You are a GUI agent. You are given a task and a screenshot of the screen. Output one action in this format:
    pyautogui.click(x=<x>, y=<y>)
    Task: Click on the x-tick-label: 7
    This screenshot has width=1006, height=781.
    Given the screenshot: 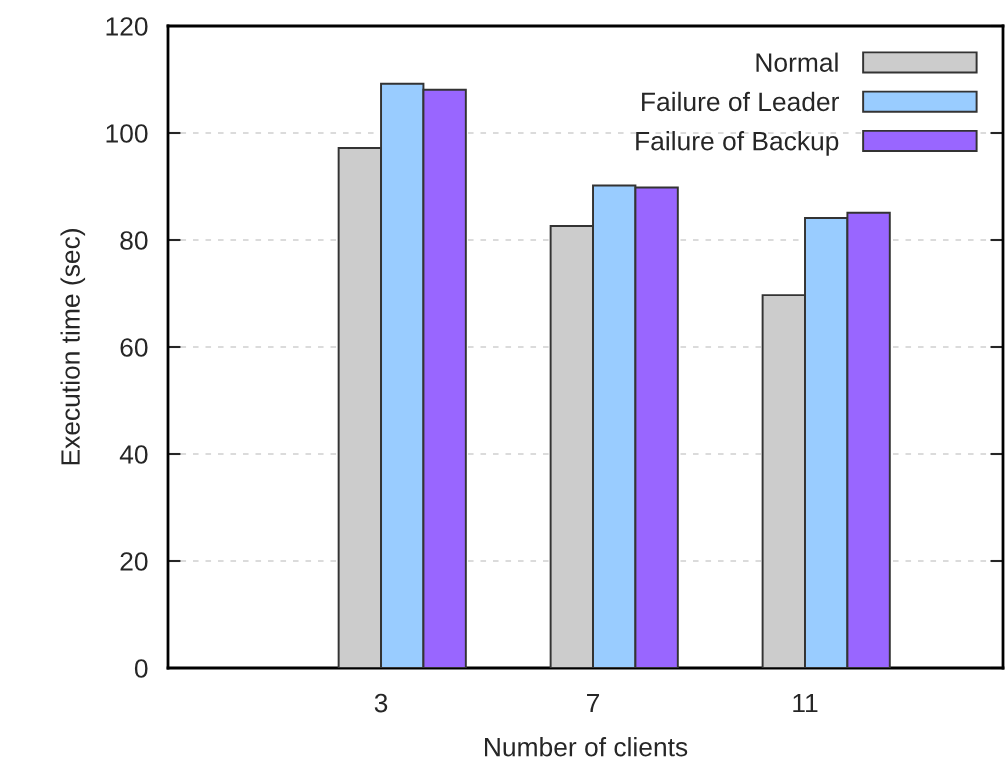 What is the action you would take?
    pyautogui.click(x=593, y=703)
    